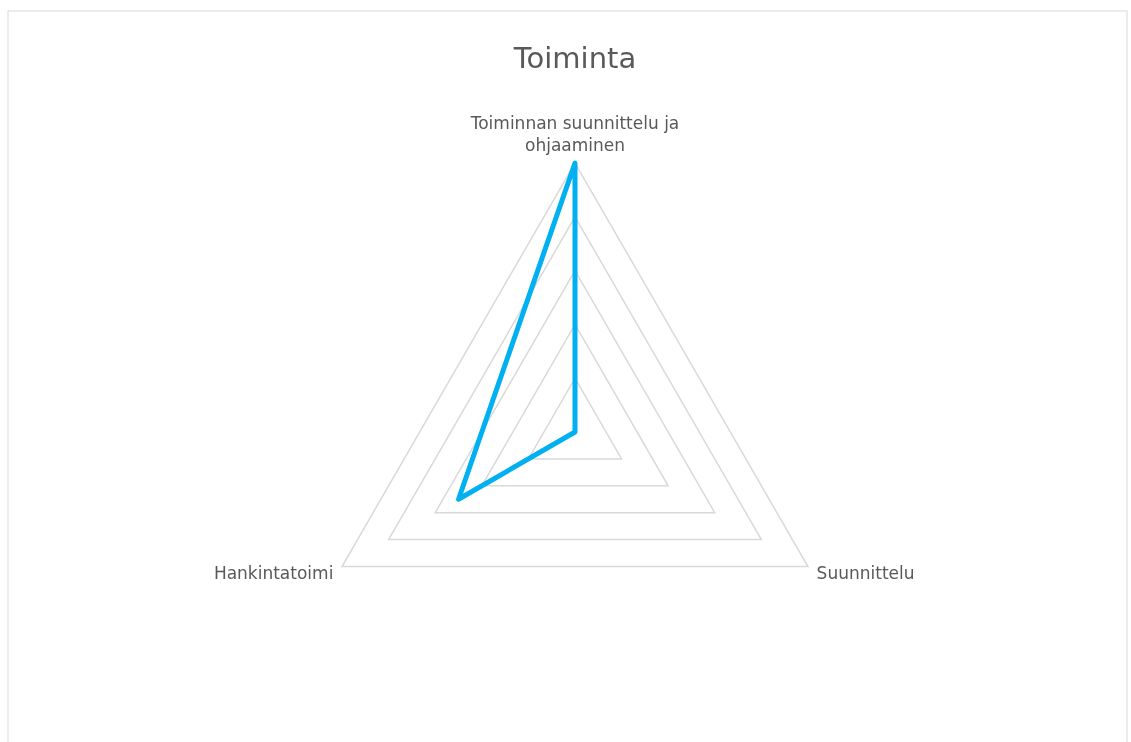 This screenshot has height=742, width=1131. What do you see at coordinates (865, 572) in the screenshot?
I see `spoke-label: Suunnittelu` at bounding box center [865, 572].